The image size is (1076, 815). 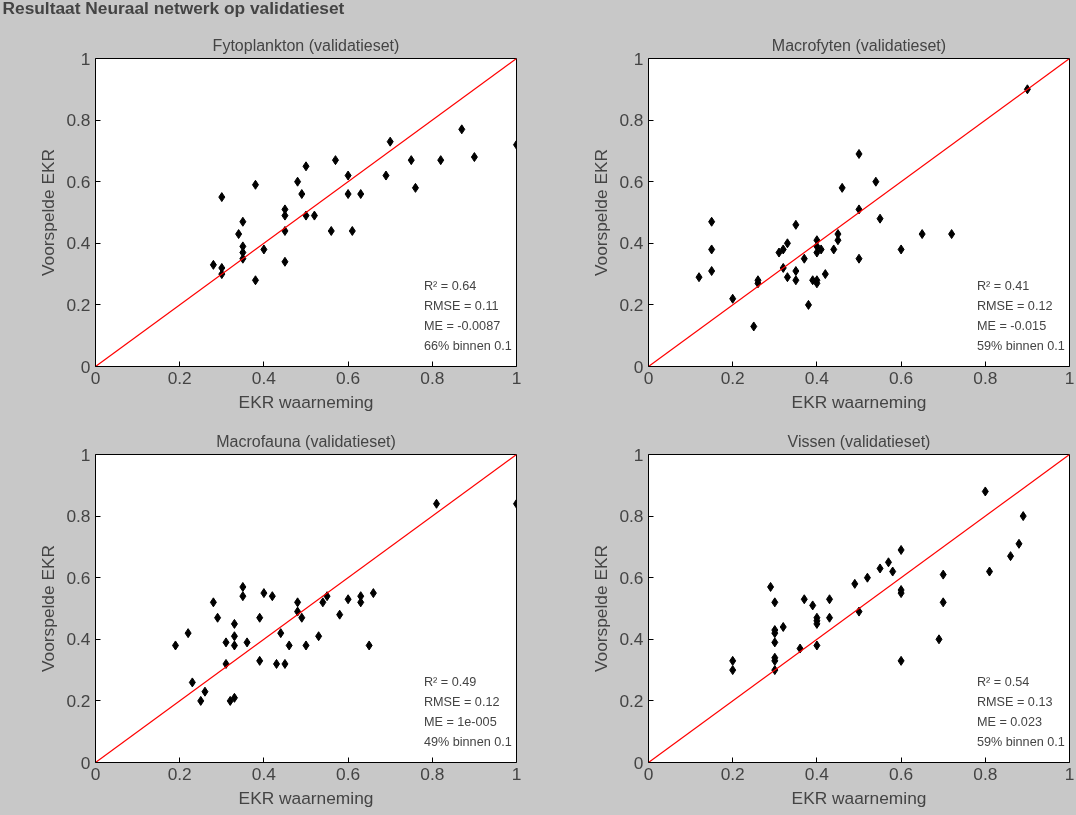 What do you see at coordinates (859, 45) in the screenshot?
I see `chart-title: Macrofyten (validatieset)` at bounding box center [859, 45].